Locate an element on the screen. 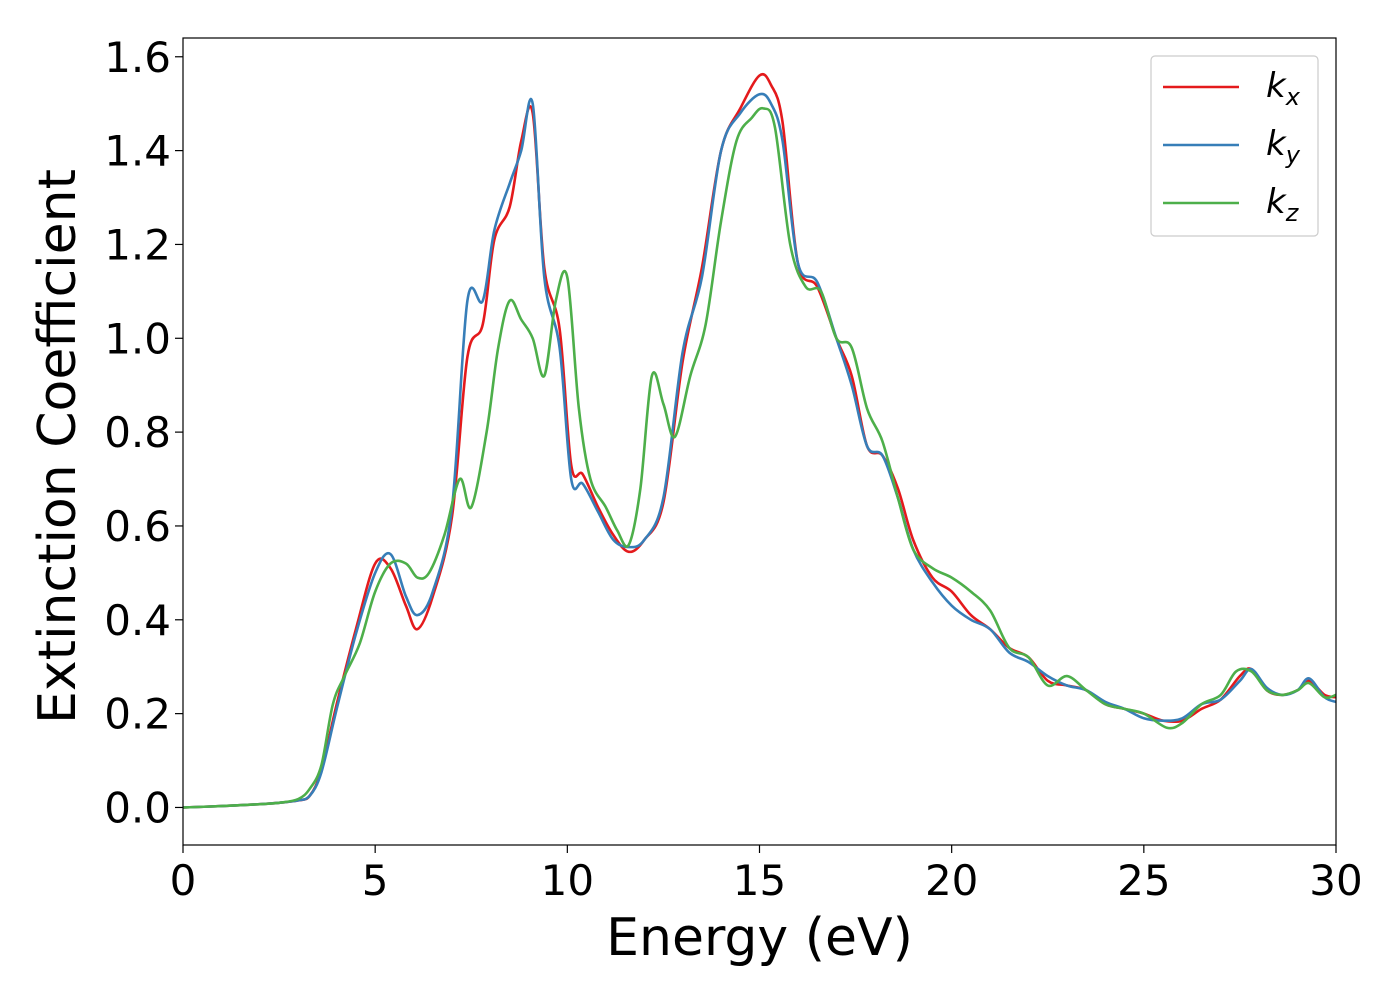  legend-label-subscript: z is located at coordinates (1292, 213).